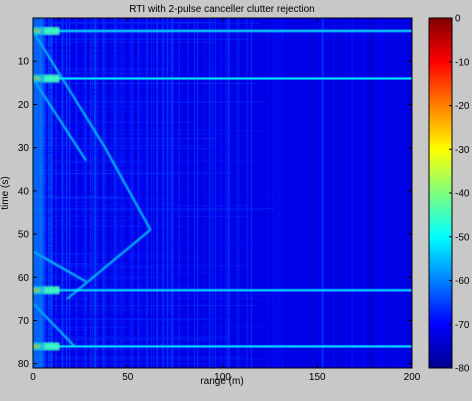 This screenshot has width=472, height=401. I want to click on x-axis-label: range (m), so click(221, 381).